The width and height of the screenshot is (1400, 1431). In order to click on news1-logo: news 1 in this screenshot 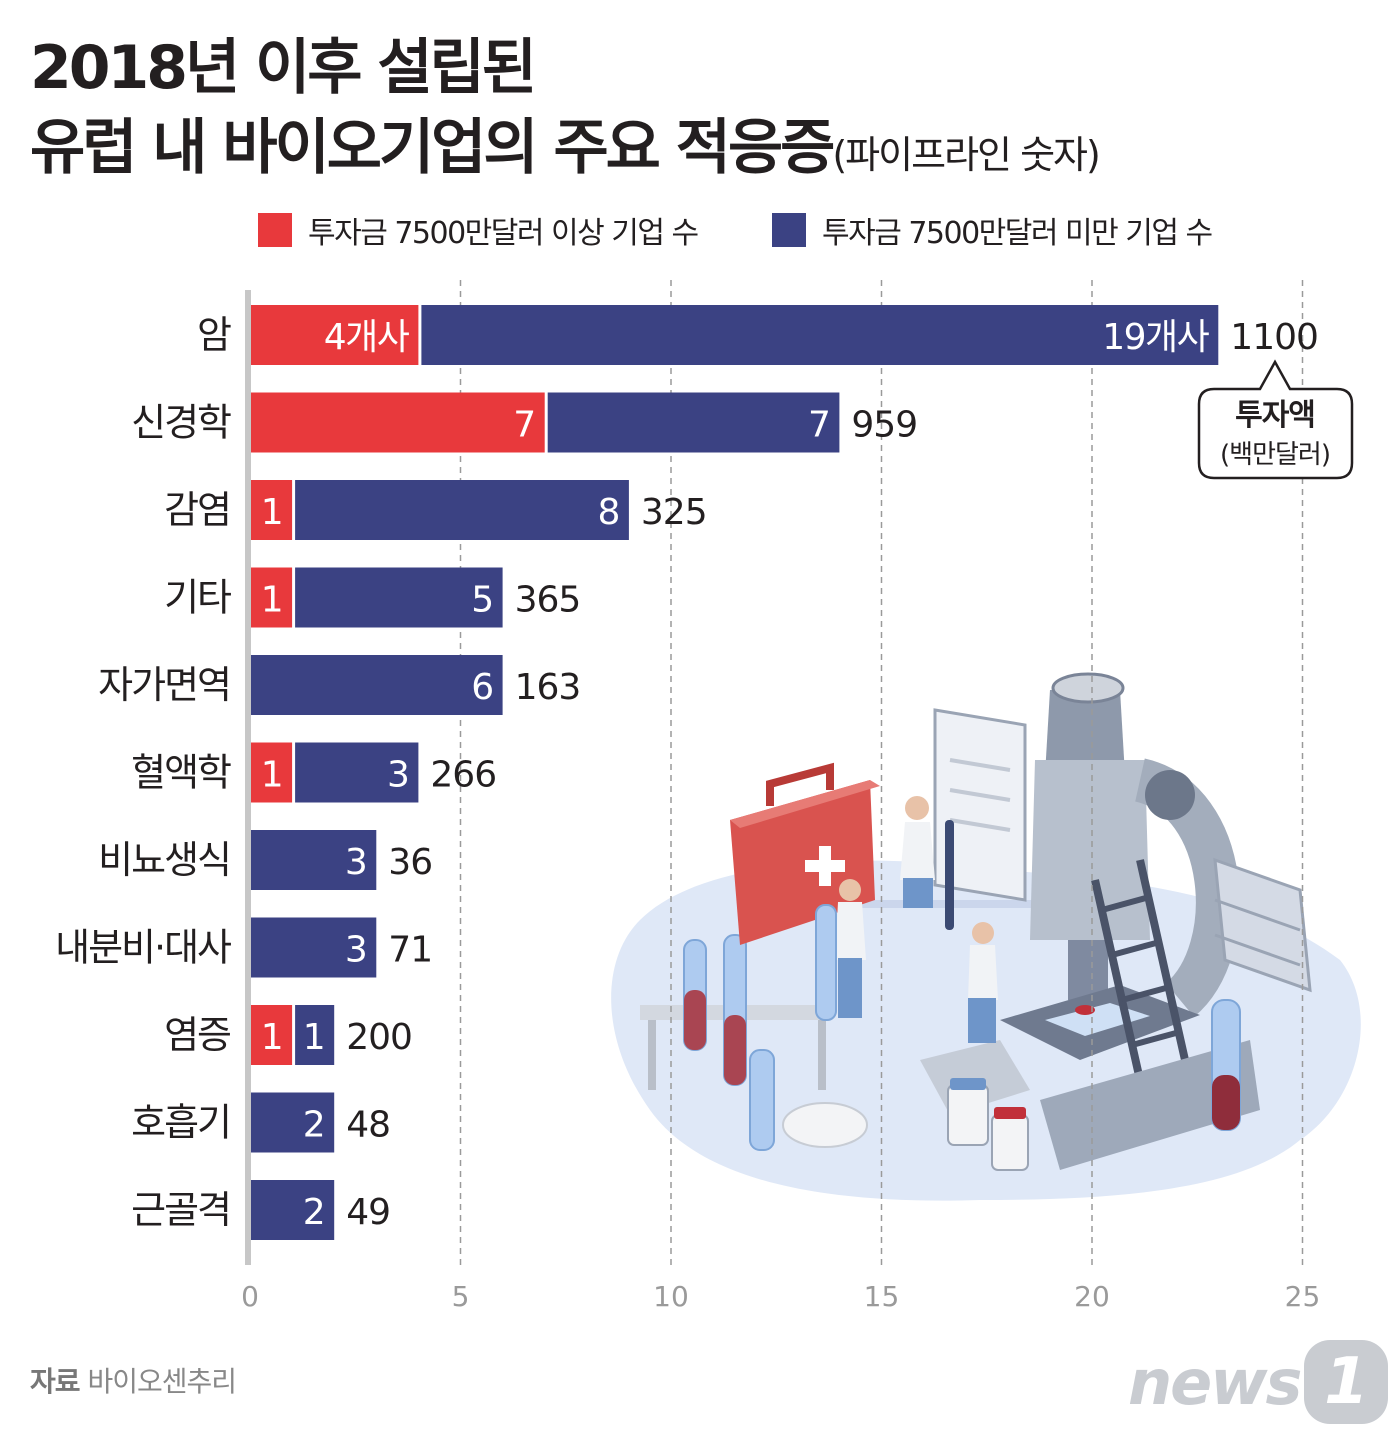, I will do `click(1258, 1382)`.